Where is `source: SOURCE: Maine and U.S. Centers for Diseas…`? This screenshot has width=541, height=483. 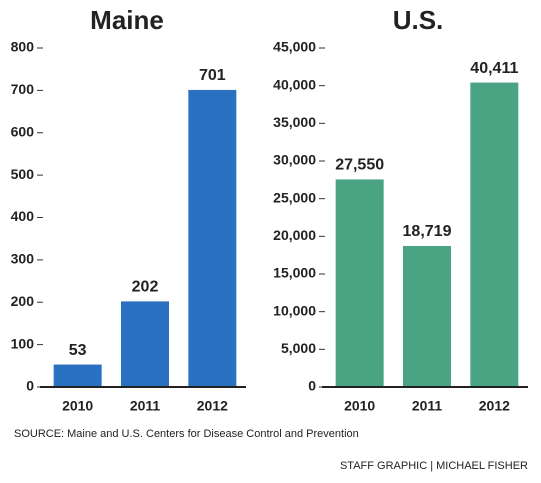 source: SOURCE: Maine and U.S. Centers for Diseas… is located at coordinates (186, 434).